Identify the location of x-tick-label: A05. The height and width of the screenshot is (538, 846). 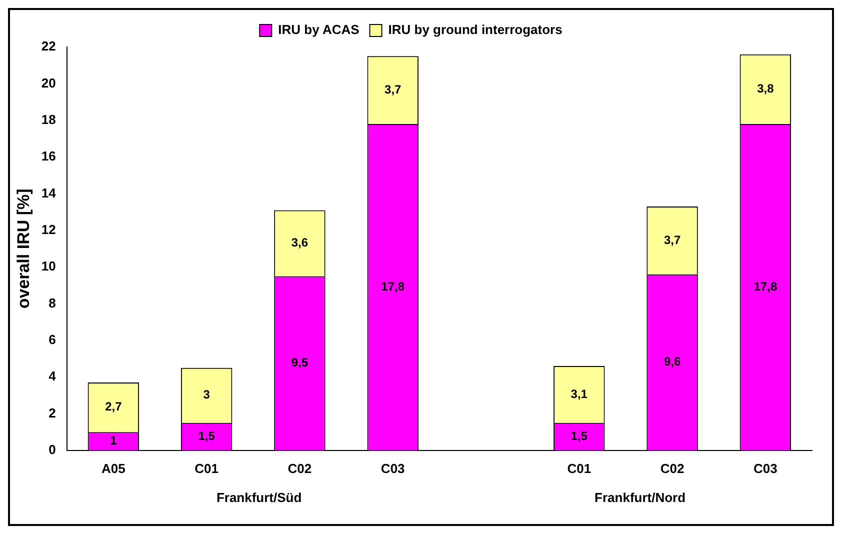
(114, 468).